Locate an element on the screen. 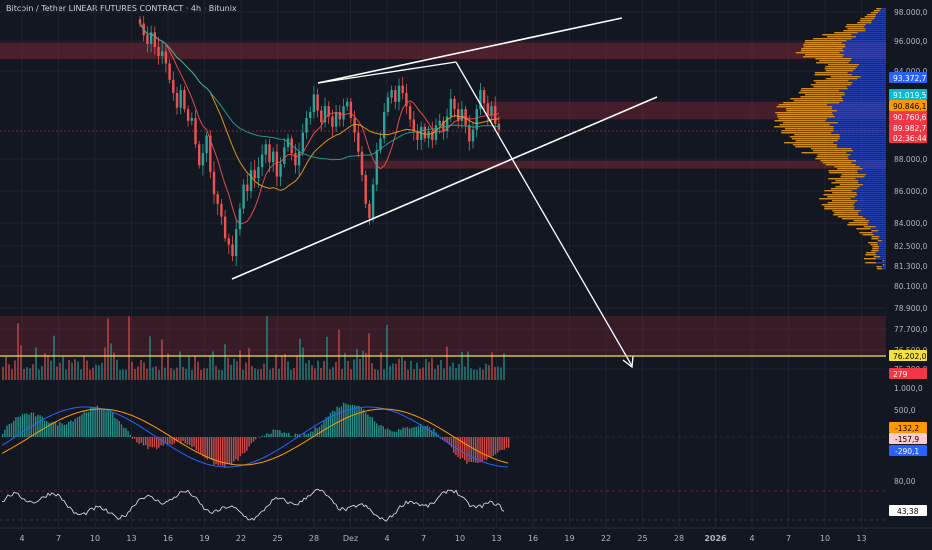 Image resolution: width=932 pixels, height=550 pixels. volume-zone is located at coordinates (443, 336).